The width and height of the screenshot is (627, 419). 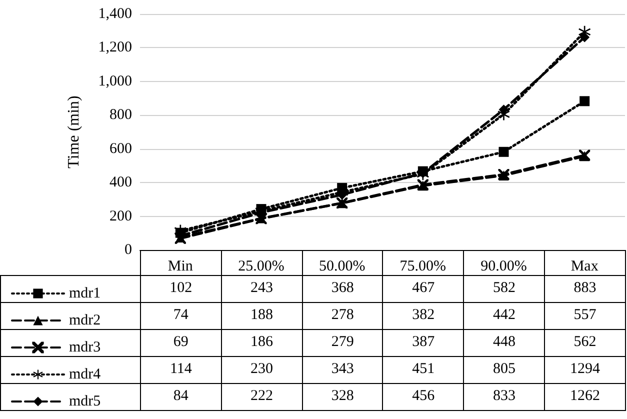 I want to click on data-label: 114, so click(x=181, y=369).